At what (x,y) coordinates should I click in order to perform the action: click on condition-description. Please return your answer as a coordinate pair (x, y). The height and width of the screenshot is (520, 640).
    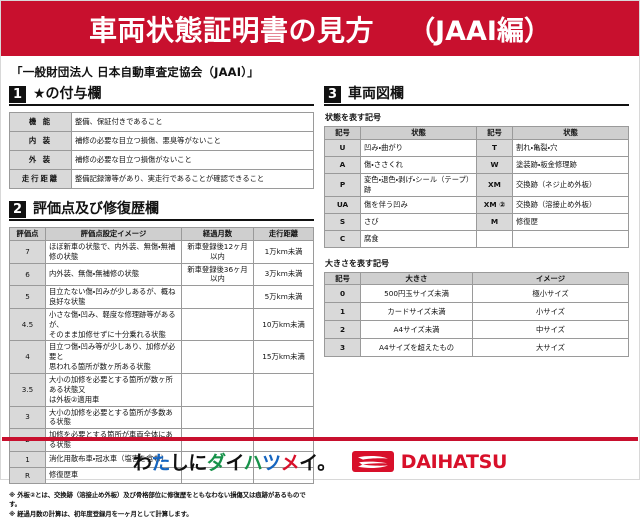
    Looking at the image, I should click on (570, 238).